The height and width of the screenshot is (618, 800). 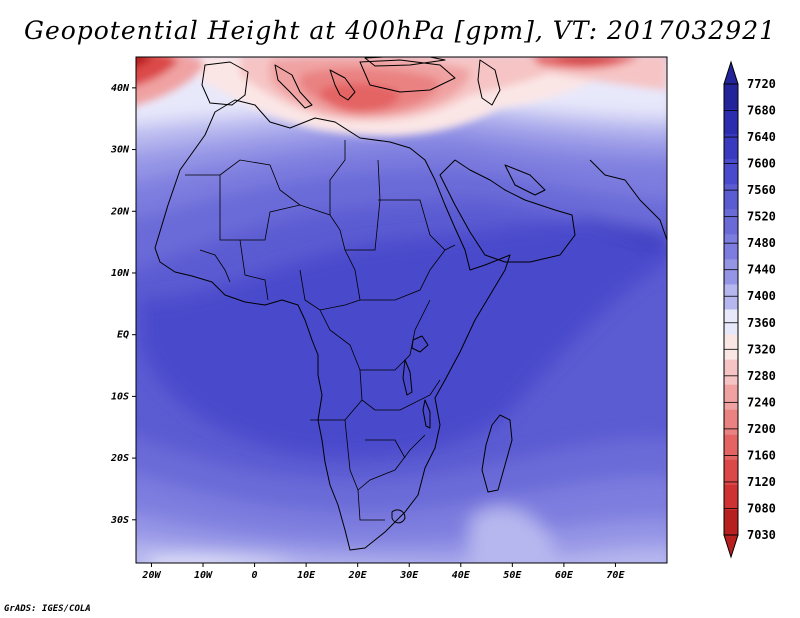 I want to click on lon-tick-label: 0, so click(x=255, y=575).